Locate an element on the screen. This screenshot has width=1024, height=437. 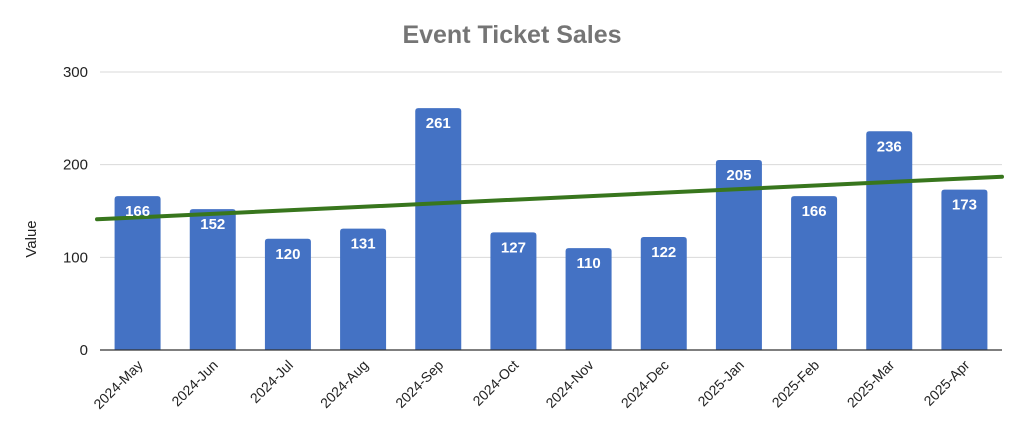
x-tick-label: 2025-Mar is located at coordinates (871, 384).